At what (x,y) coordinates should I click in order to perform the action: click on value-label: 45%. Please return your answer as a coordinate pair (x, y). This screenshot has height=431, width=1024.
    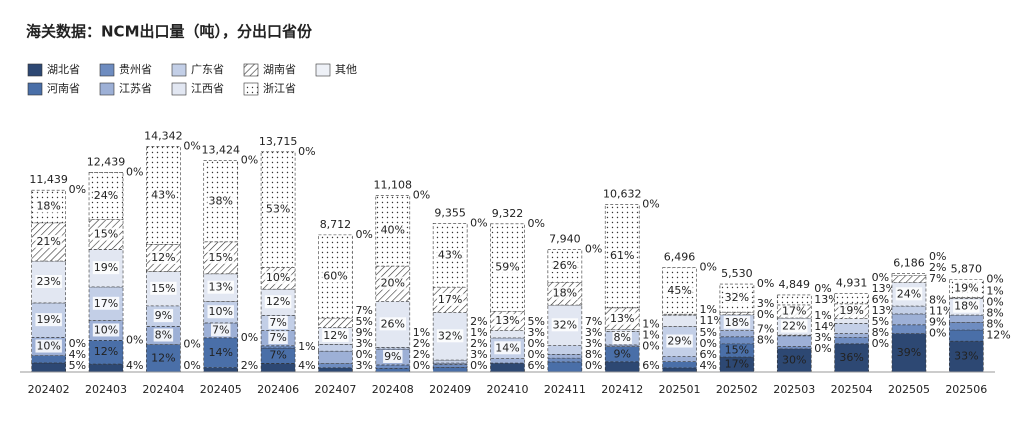
    Looking at the image, I should click on (679, 290).